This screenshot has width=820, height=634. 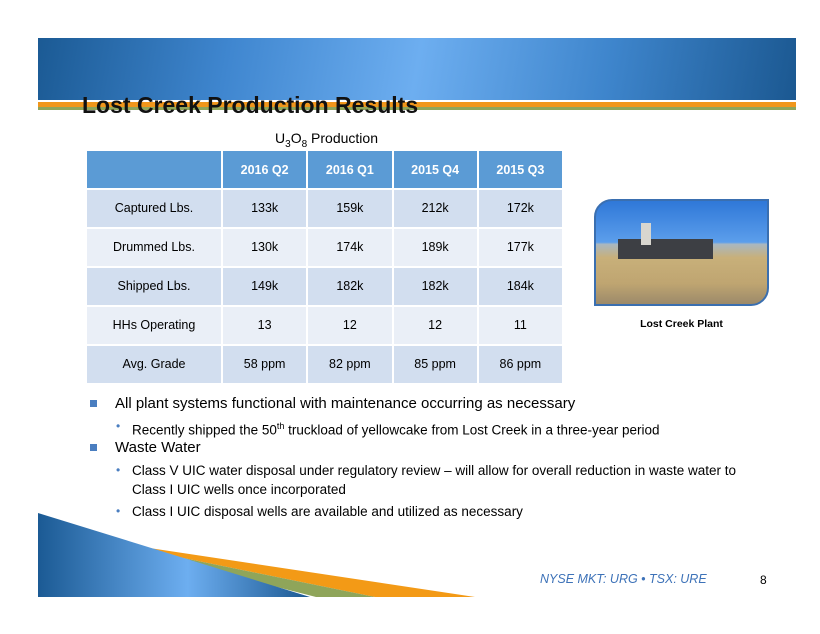 I want to click on cell: 130k, so click(x=265, y=247).